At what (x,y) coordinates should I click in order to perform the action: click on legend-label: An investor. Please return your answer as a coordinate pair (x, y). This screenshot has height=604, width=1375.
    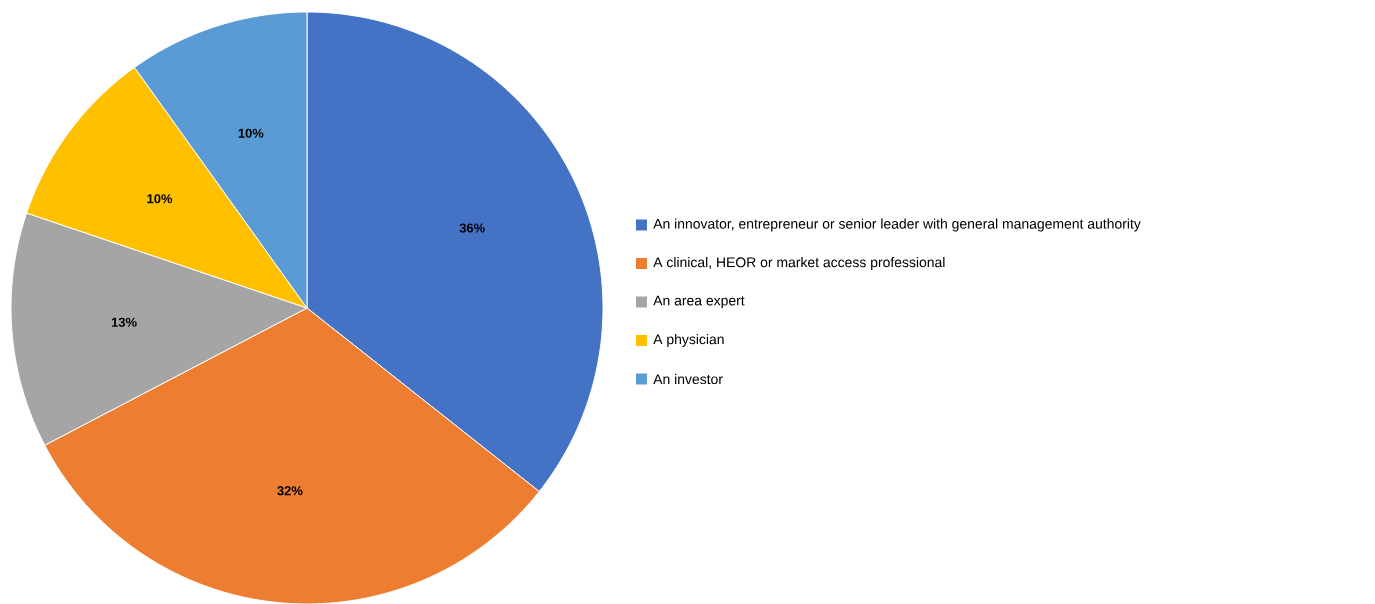
    Looking at the image, I should click on (688, 378).